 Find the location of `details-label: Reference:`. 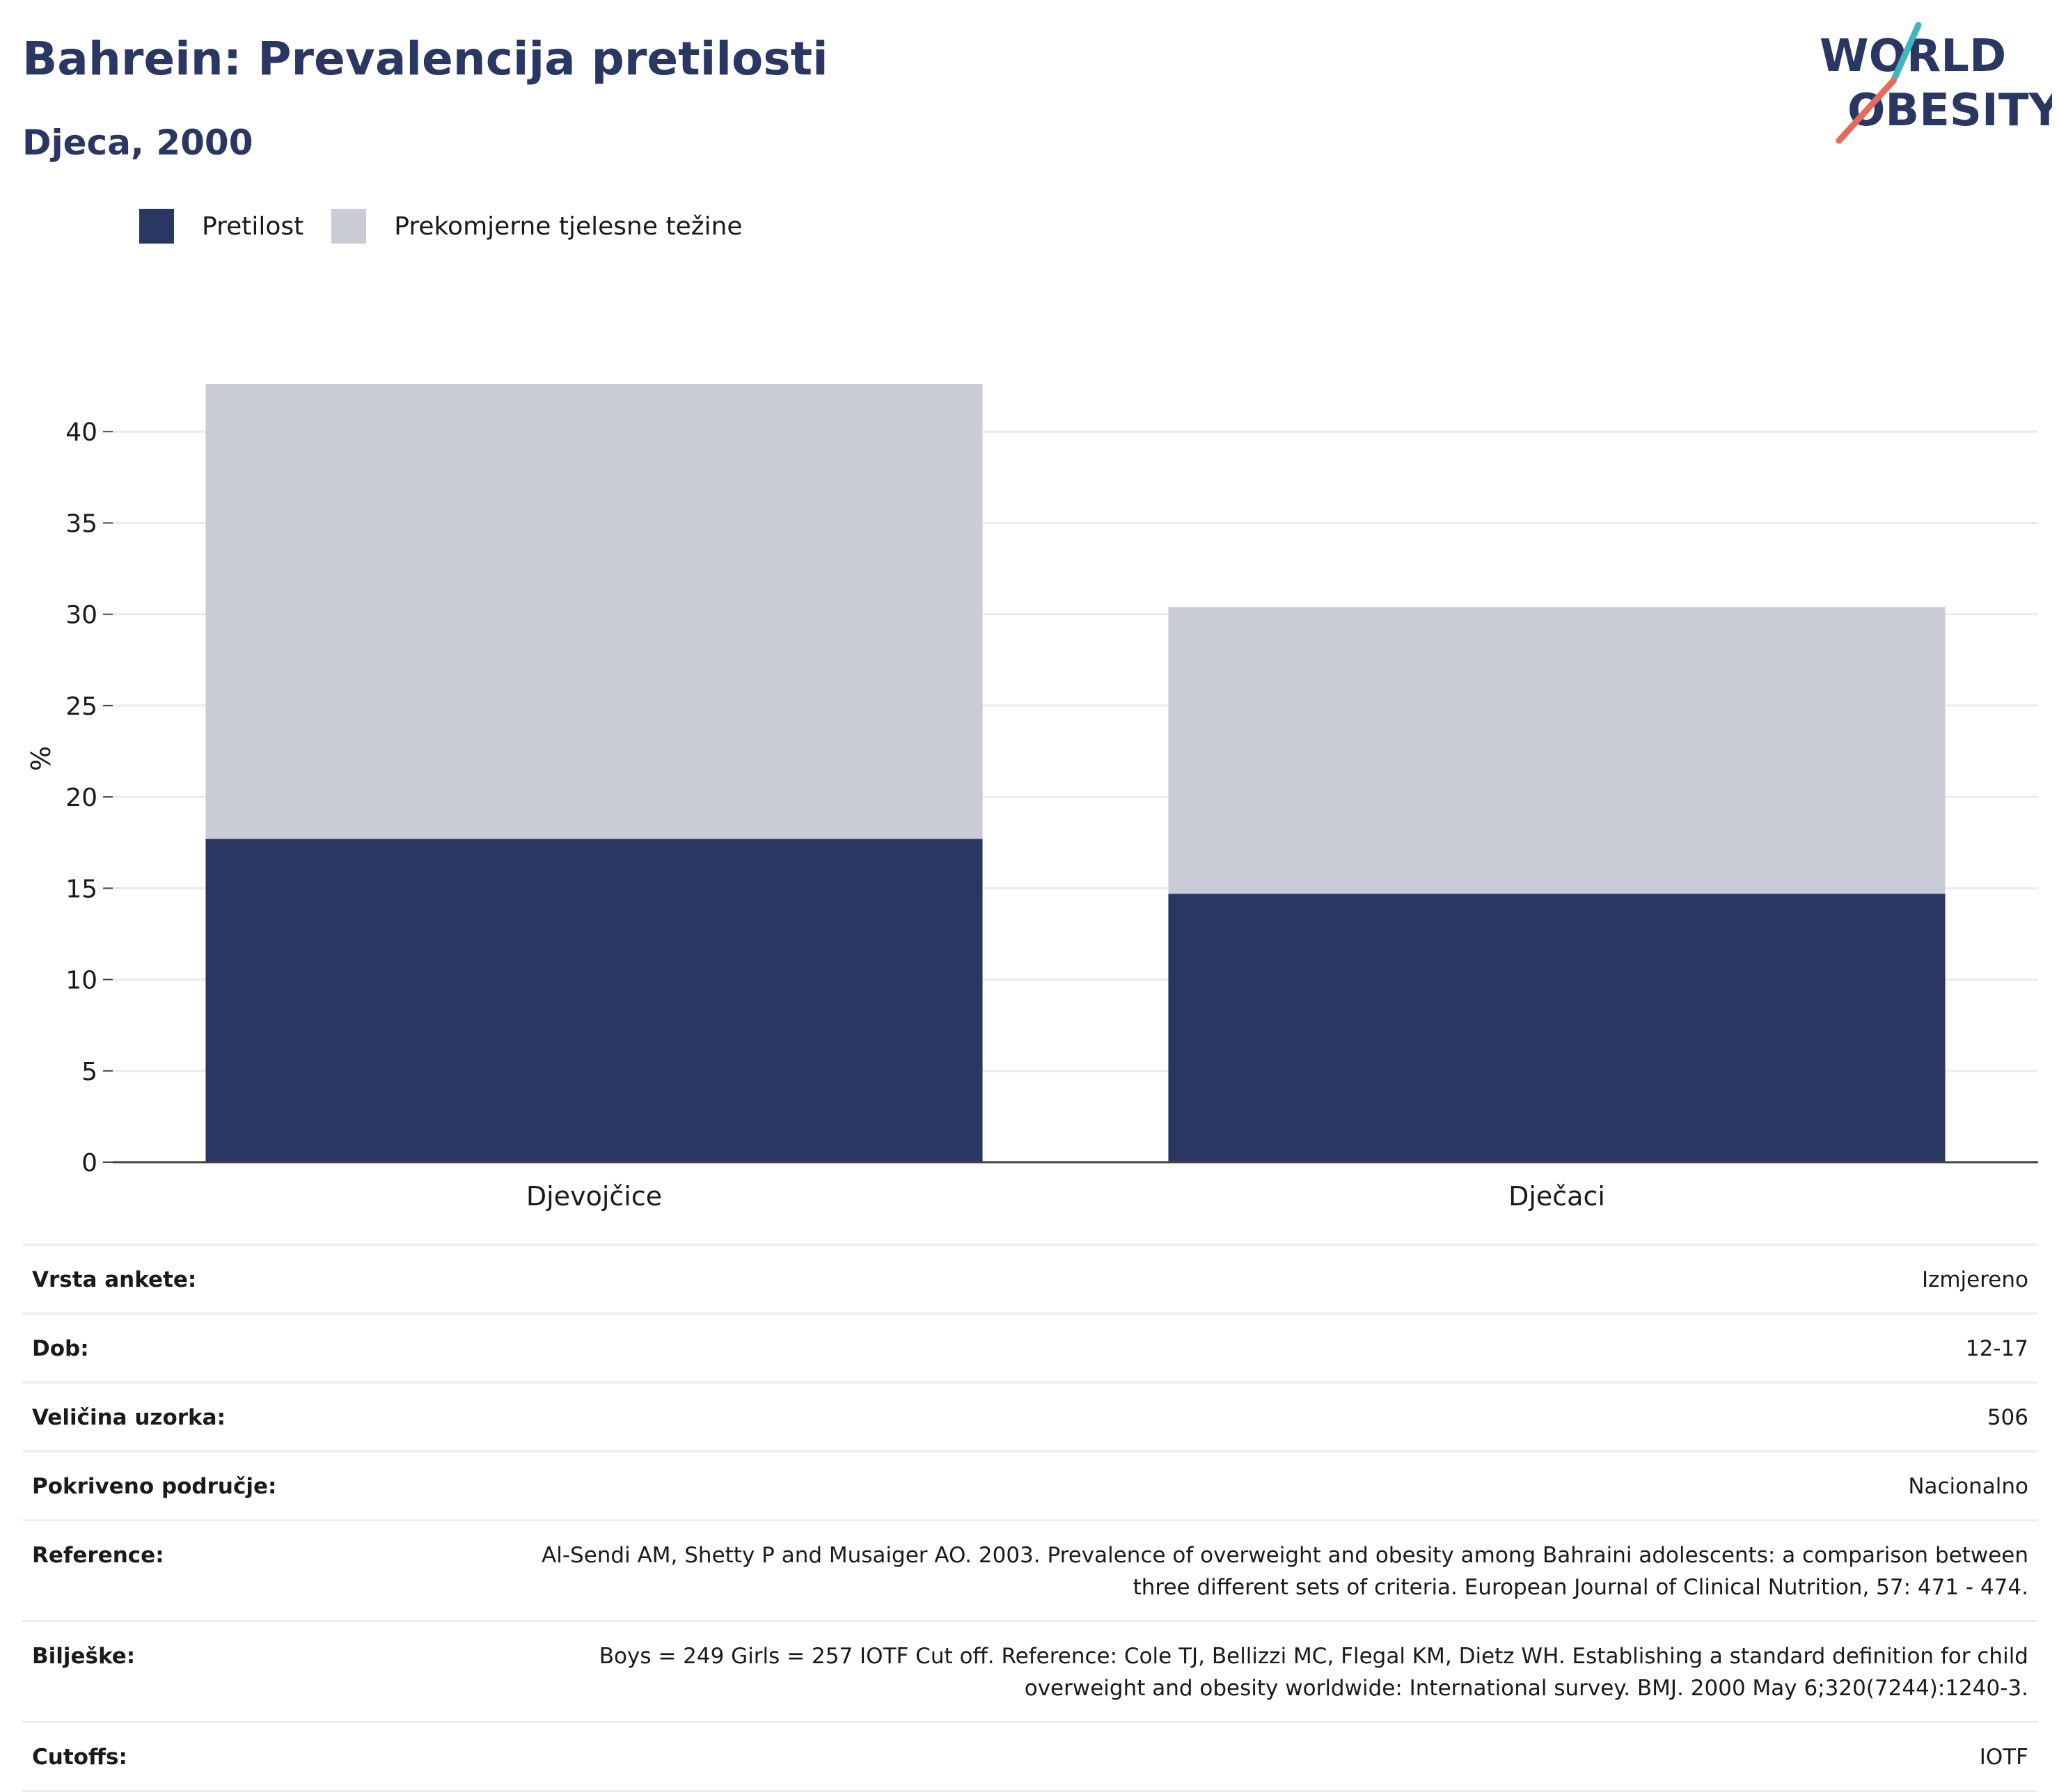

details-label: Reference: is located at coordinates (98, 1555).